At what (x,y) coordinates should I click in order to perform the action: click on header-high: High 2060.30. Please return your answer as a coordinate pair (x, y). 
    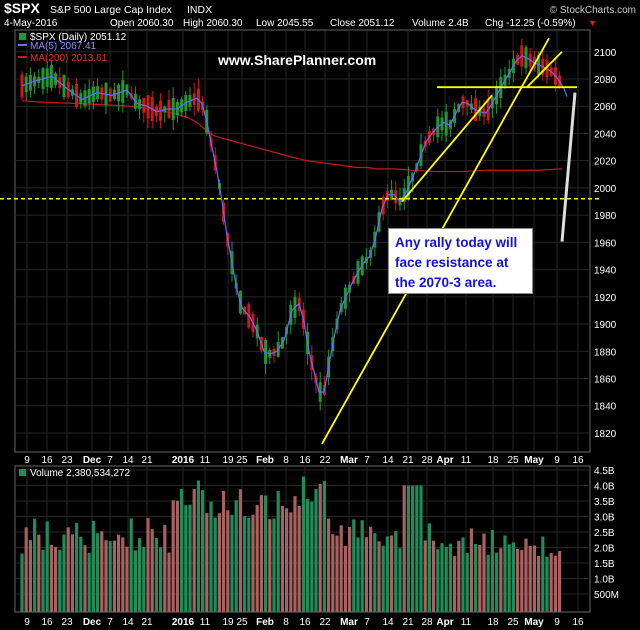
    Looking at the image, I should click on (213, 23).